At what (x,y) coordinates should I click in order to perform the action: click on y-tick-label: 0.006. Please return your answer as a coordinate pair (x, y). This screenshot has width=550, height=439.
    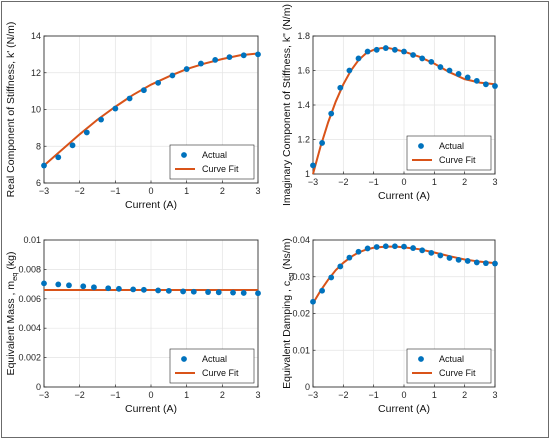
    Looking at the image, I should click on (29, 299).